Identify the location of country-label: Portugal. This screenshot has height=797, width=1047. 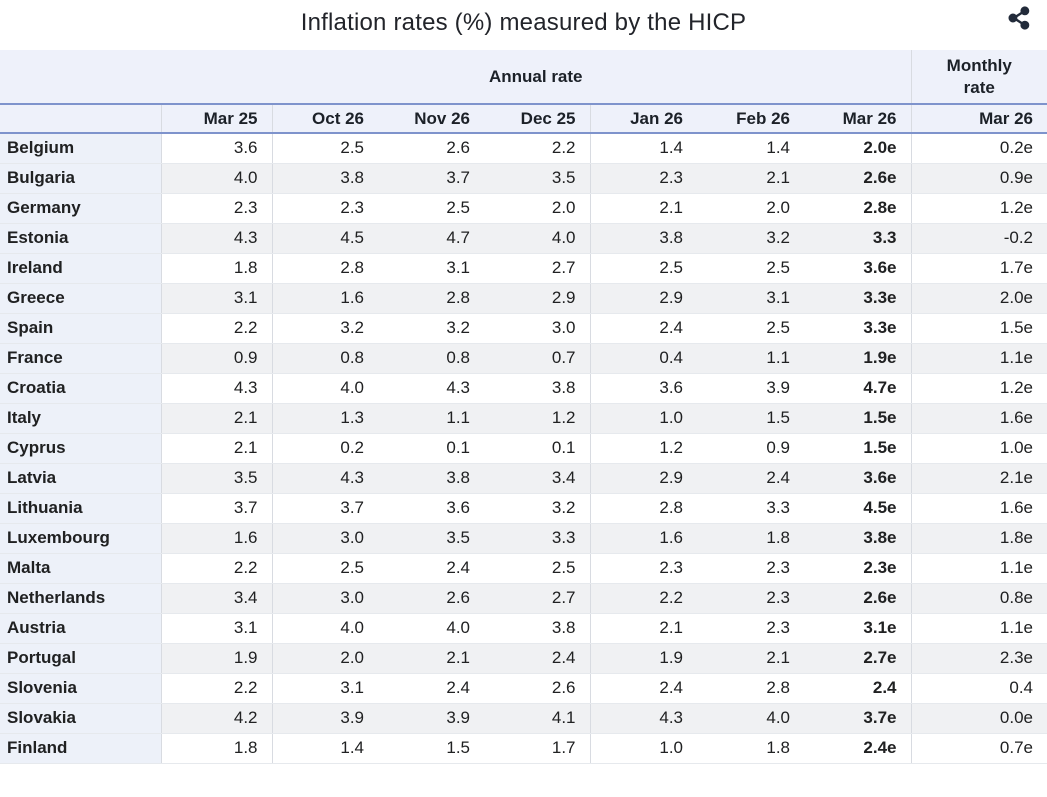
(81, 658).